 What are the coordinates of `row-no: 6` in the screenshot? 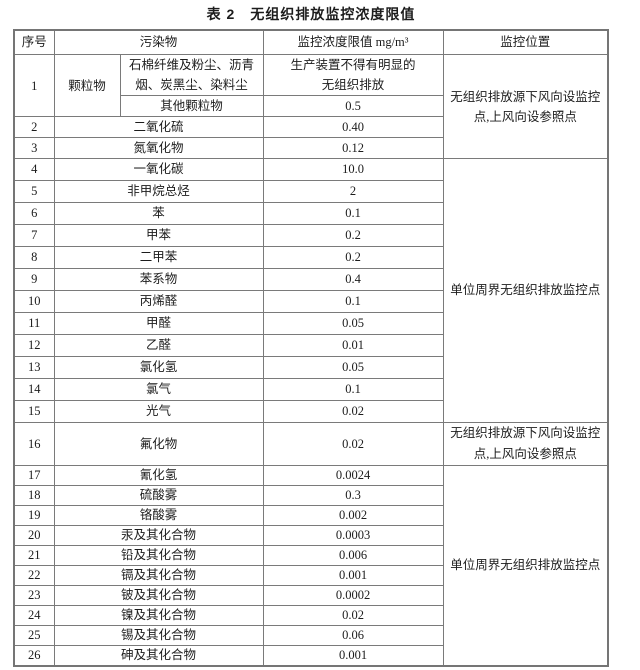 It's located at (34, 213).